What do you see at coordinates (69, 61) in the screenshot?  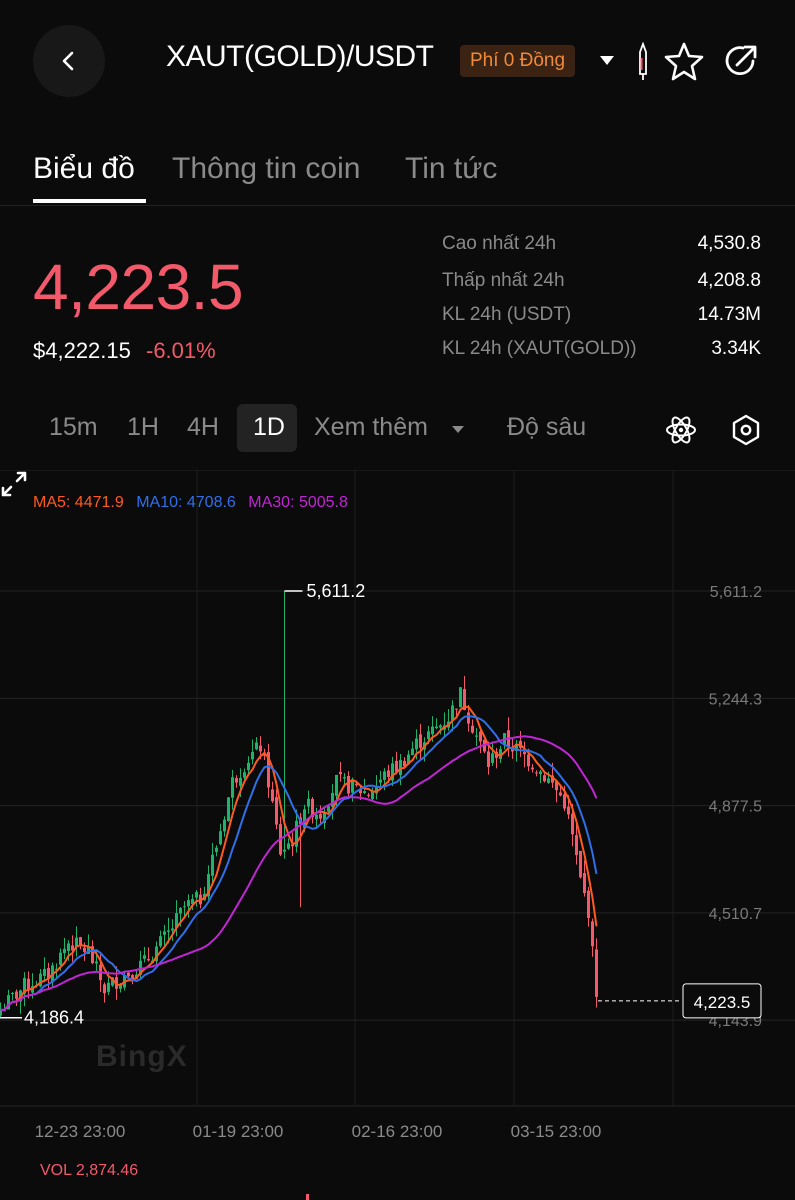 I see `back-button` at bounding box center [69, 61].